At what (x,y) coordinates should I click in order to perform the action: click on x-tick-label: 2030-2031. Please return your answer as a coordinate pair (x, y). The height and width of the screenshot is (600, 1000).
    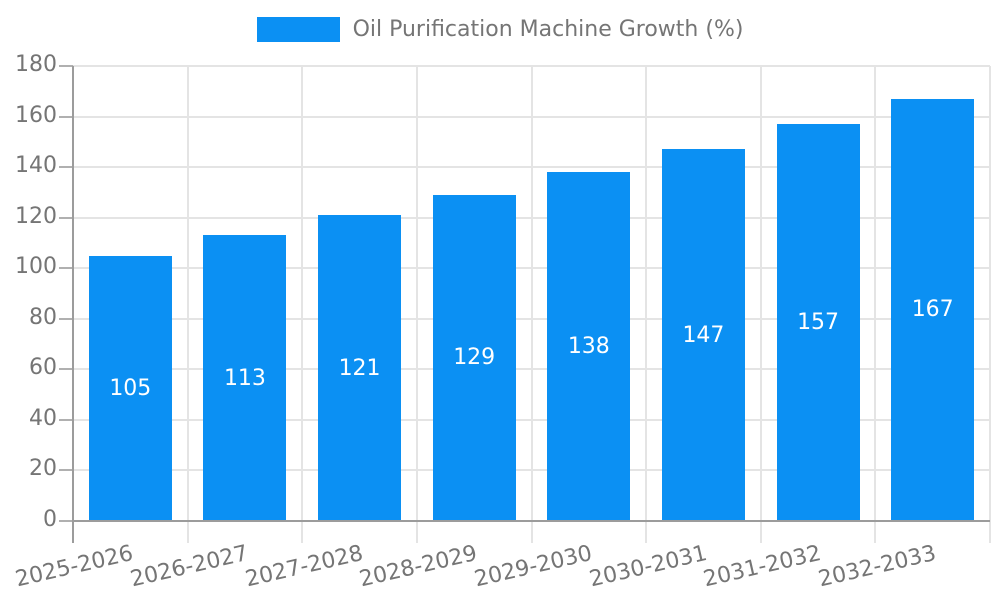
    Looking at the image, I should click on (648, 567).